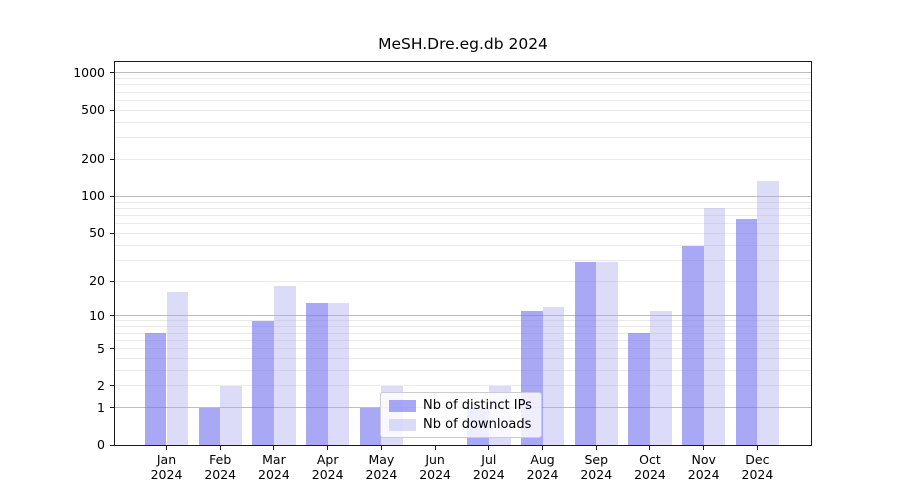  Describe the element at coordinates (460, 405) in the screenshot. I see `legend-row-distinct-ips: Nb of distinct IPs` at that location.